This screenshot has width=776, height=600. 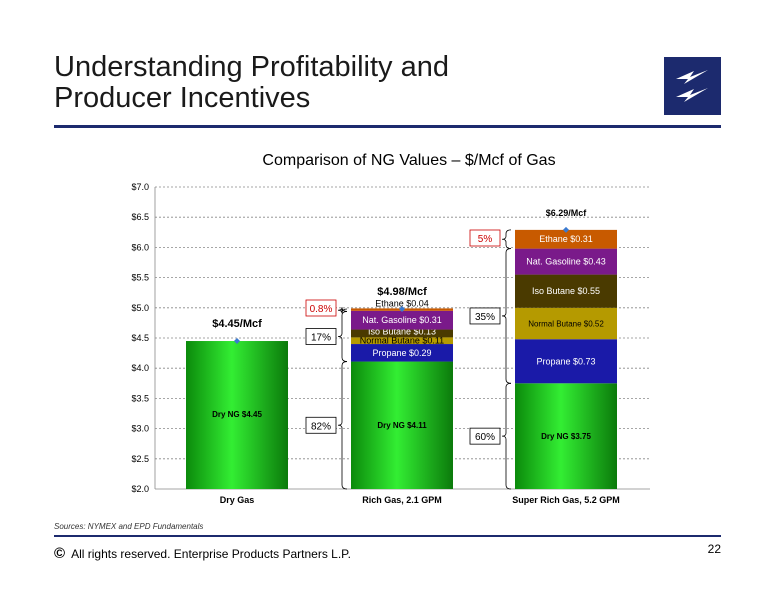 I want to click on total-label: $6.29/Mcf, so click(x=567, y=213).